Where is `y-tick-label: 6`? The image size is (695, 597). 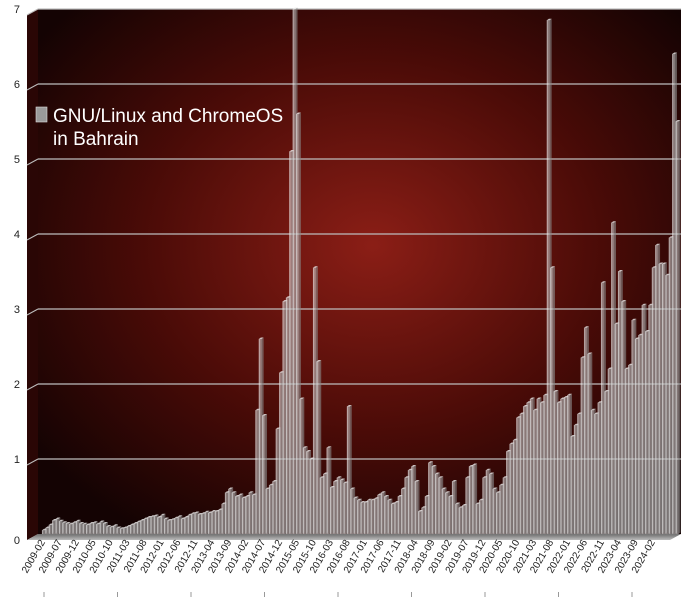
y-tick-label: 6 is located at coordinates (17, 85).